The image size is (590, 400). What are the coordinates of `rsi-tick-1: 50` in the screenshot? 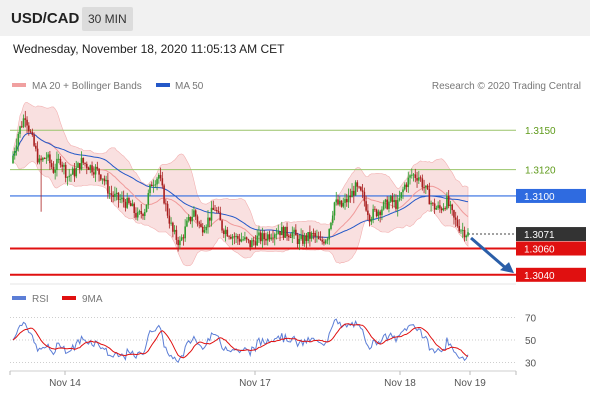 It's located at (531, 341).